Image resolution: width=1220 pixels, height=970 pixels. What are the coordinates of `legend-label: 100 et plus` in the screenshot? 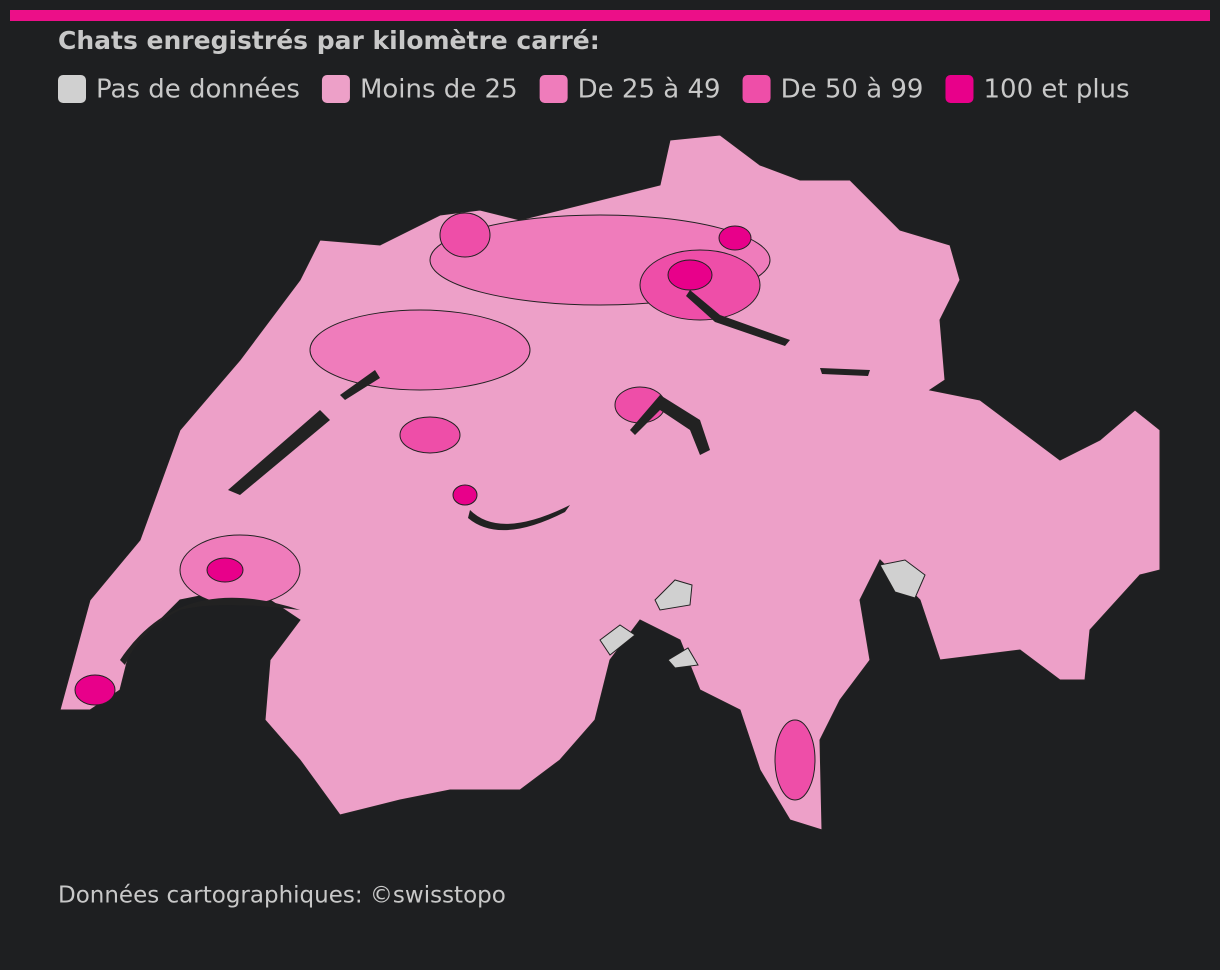 It's located at (1056, 90).